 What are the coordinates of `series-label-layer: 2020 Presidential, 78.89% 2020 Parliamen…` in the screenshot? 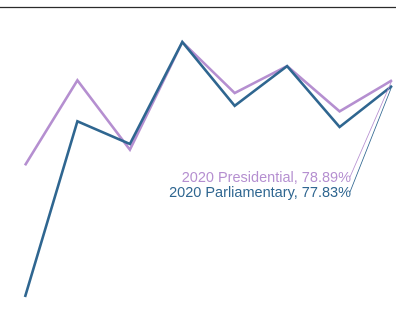 It's located at (260, 185).